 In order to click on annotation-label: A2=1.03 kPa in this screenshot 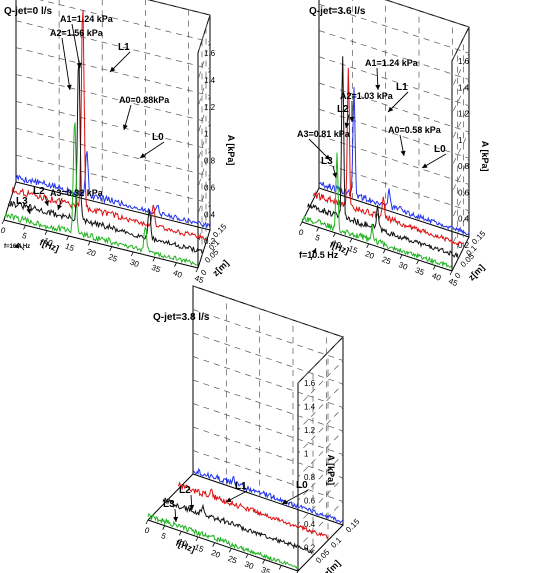, I will do `click(367, 96)`.